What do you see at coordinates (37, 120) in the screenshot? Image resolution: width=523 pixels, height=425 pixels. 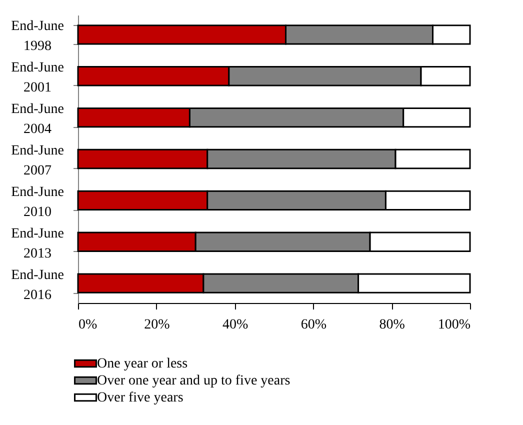 I see `y-tick-label: End-June 2004` at bounding box center [37, 120].